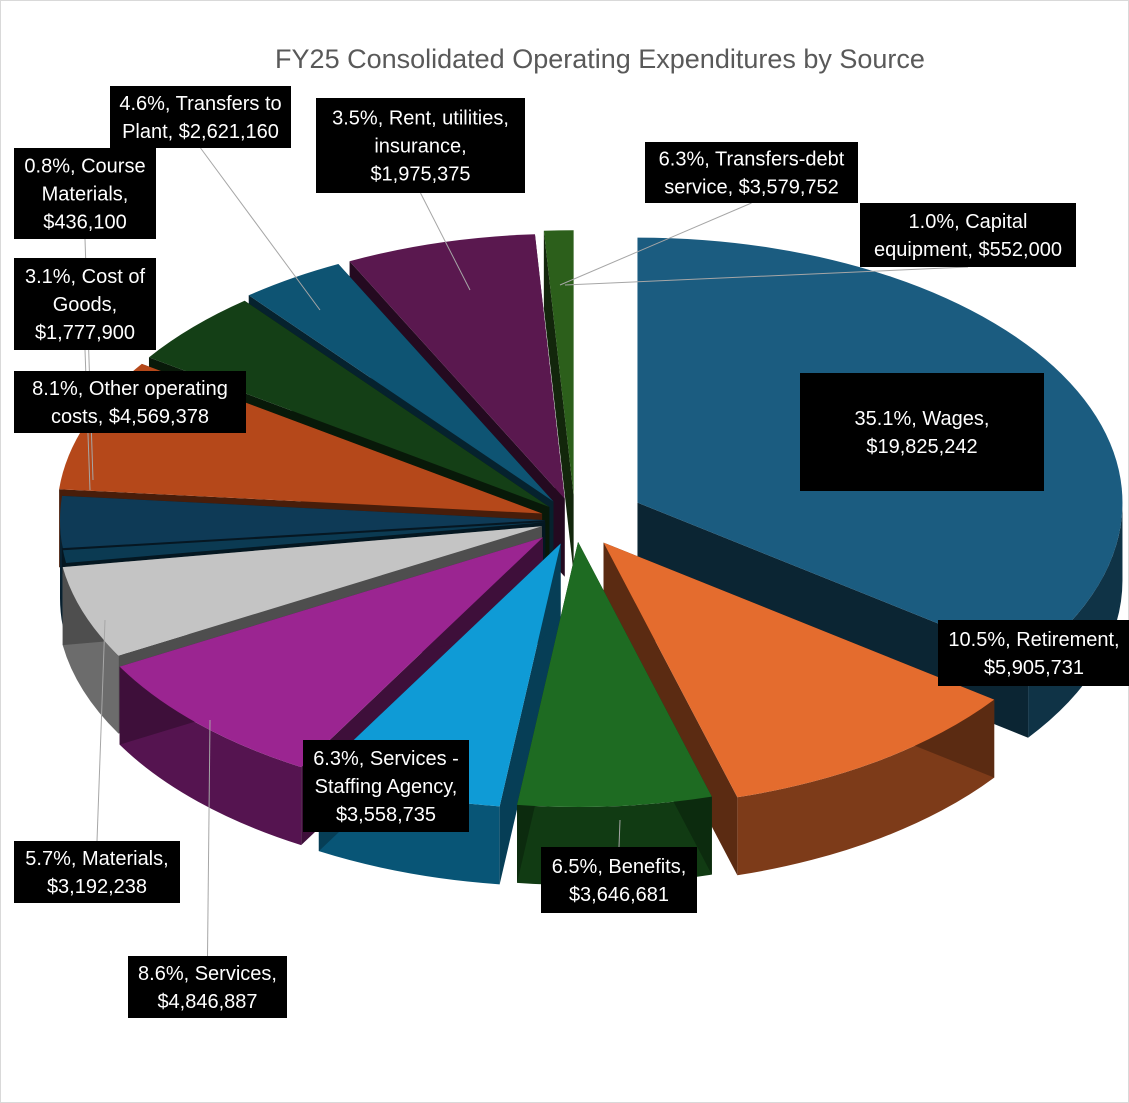  I want to click on data-label-text: 6.5%, Benefits,, so click(619, 867).